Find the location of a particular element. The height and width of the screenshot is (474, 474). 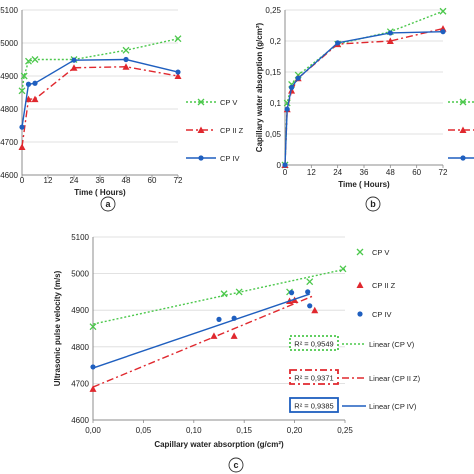

x-tick-label: 0,25 is located at coordinates (345, 430).